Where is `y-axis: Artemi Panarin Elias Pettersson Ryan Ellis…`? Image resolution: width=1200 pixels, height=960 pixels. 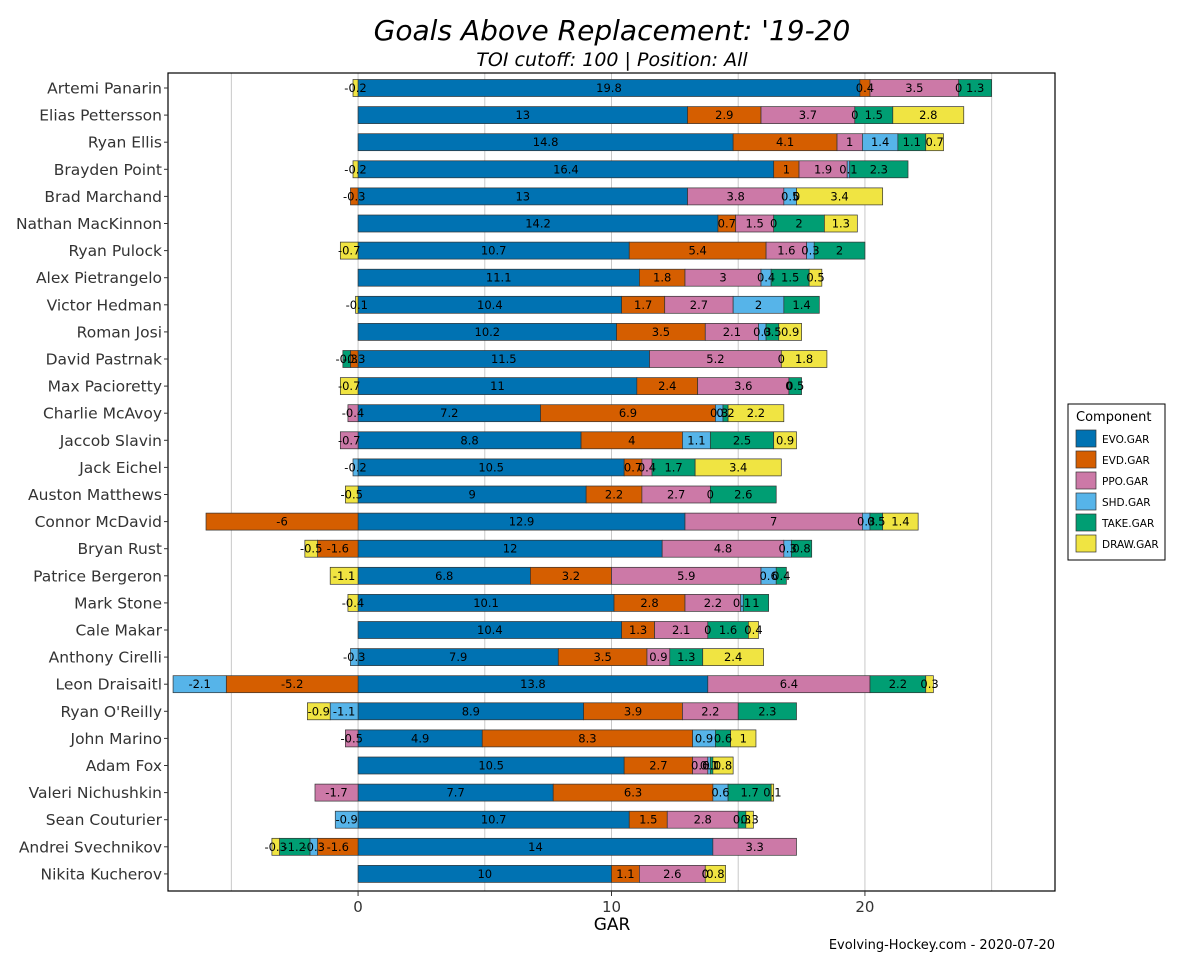 y-axis: Artemi Panarin Elias Pettersson Ryan Ellis… is located at coordinates (92, 481).